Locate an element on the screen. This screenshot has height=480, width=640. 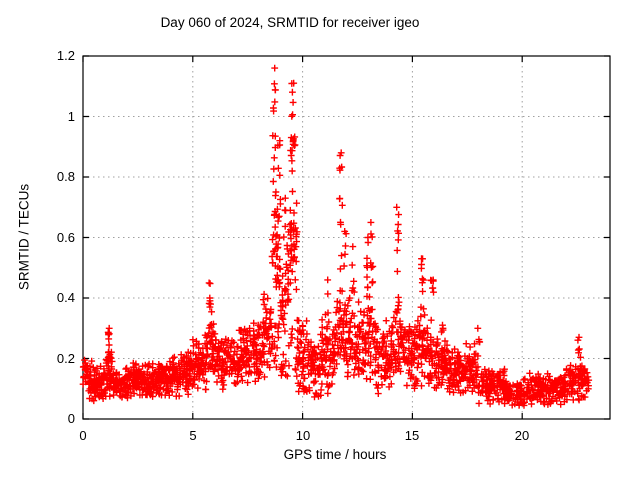
y-tick-label: 0.8 is located at coordinates (65, 176).